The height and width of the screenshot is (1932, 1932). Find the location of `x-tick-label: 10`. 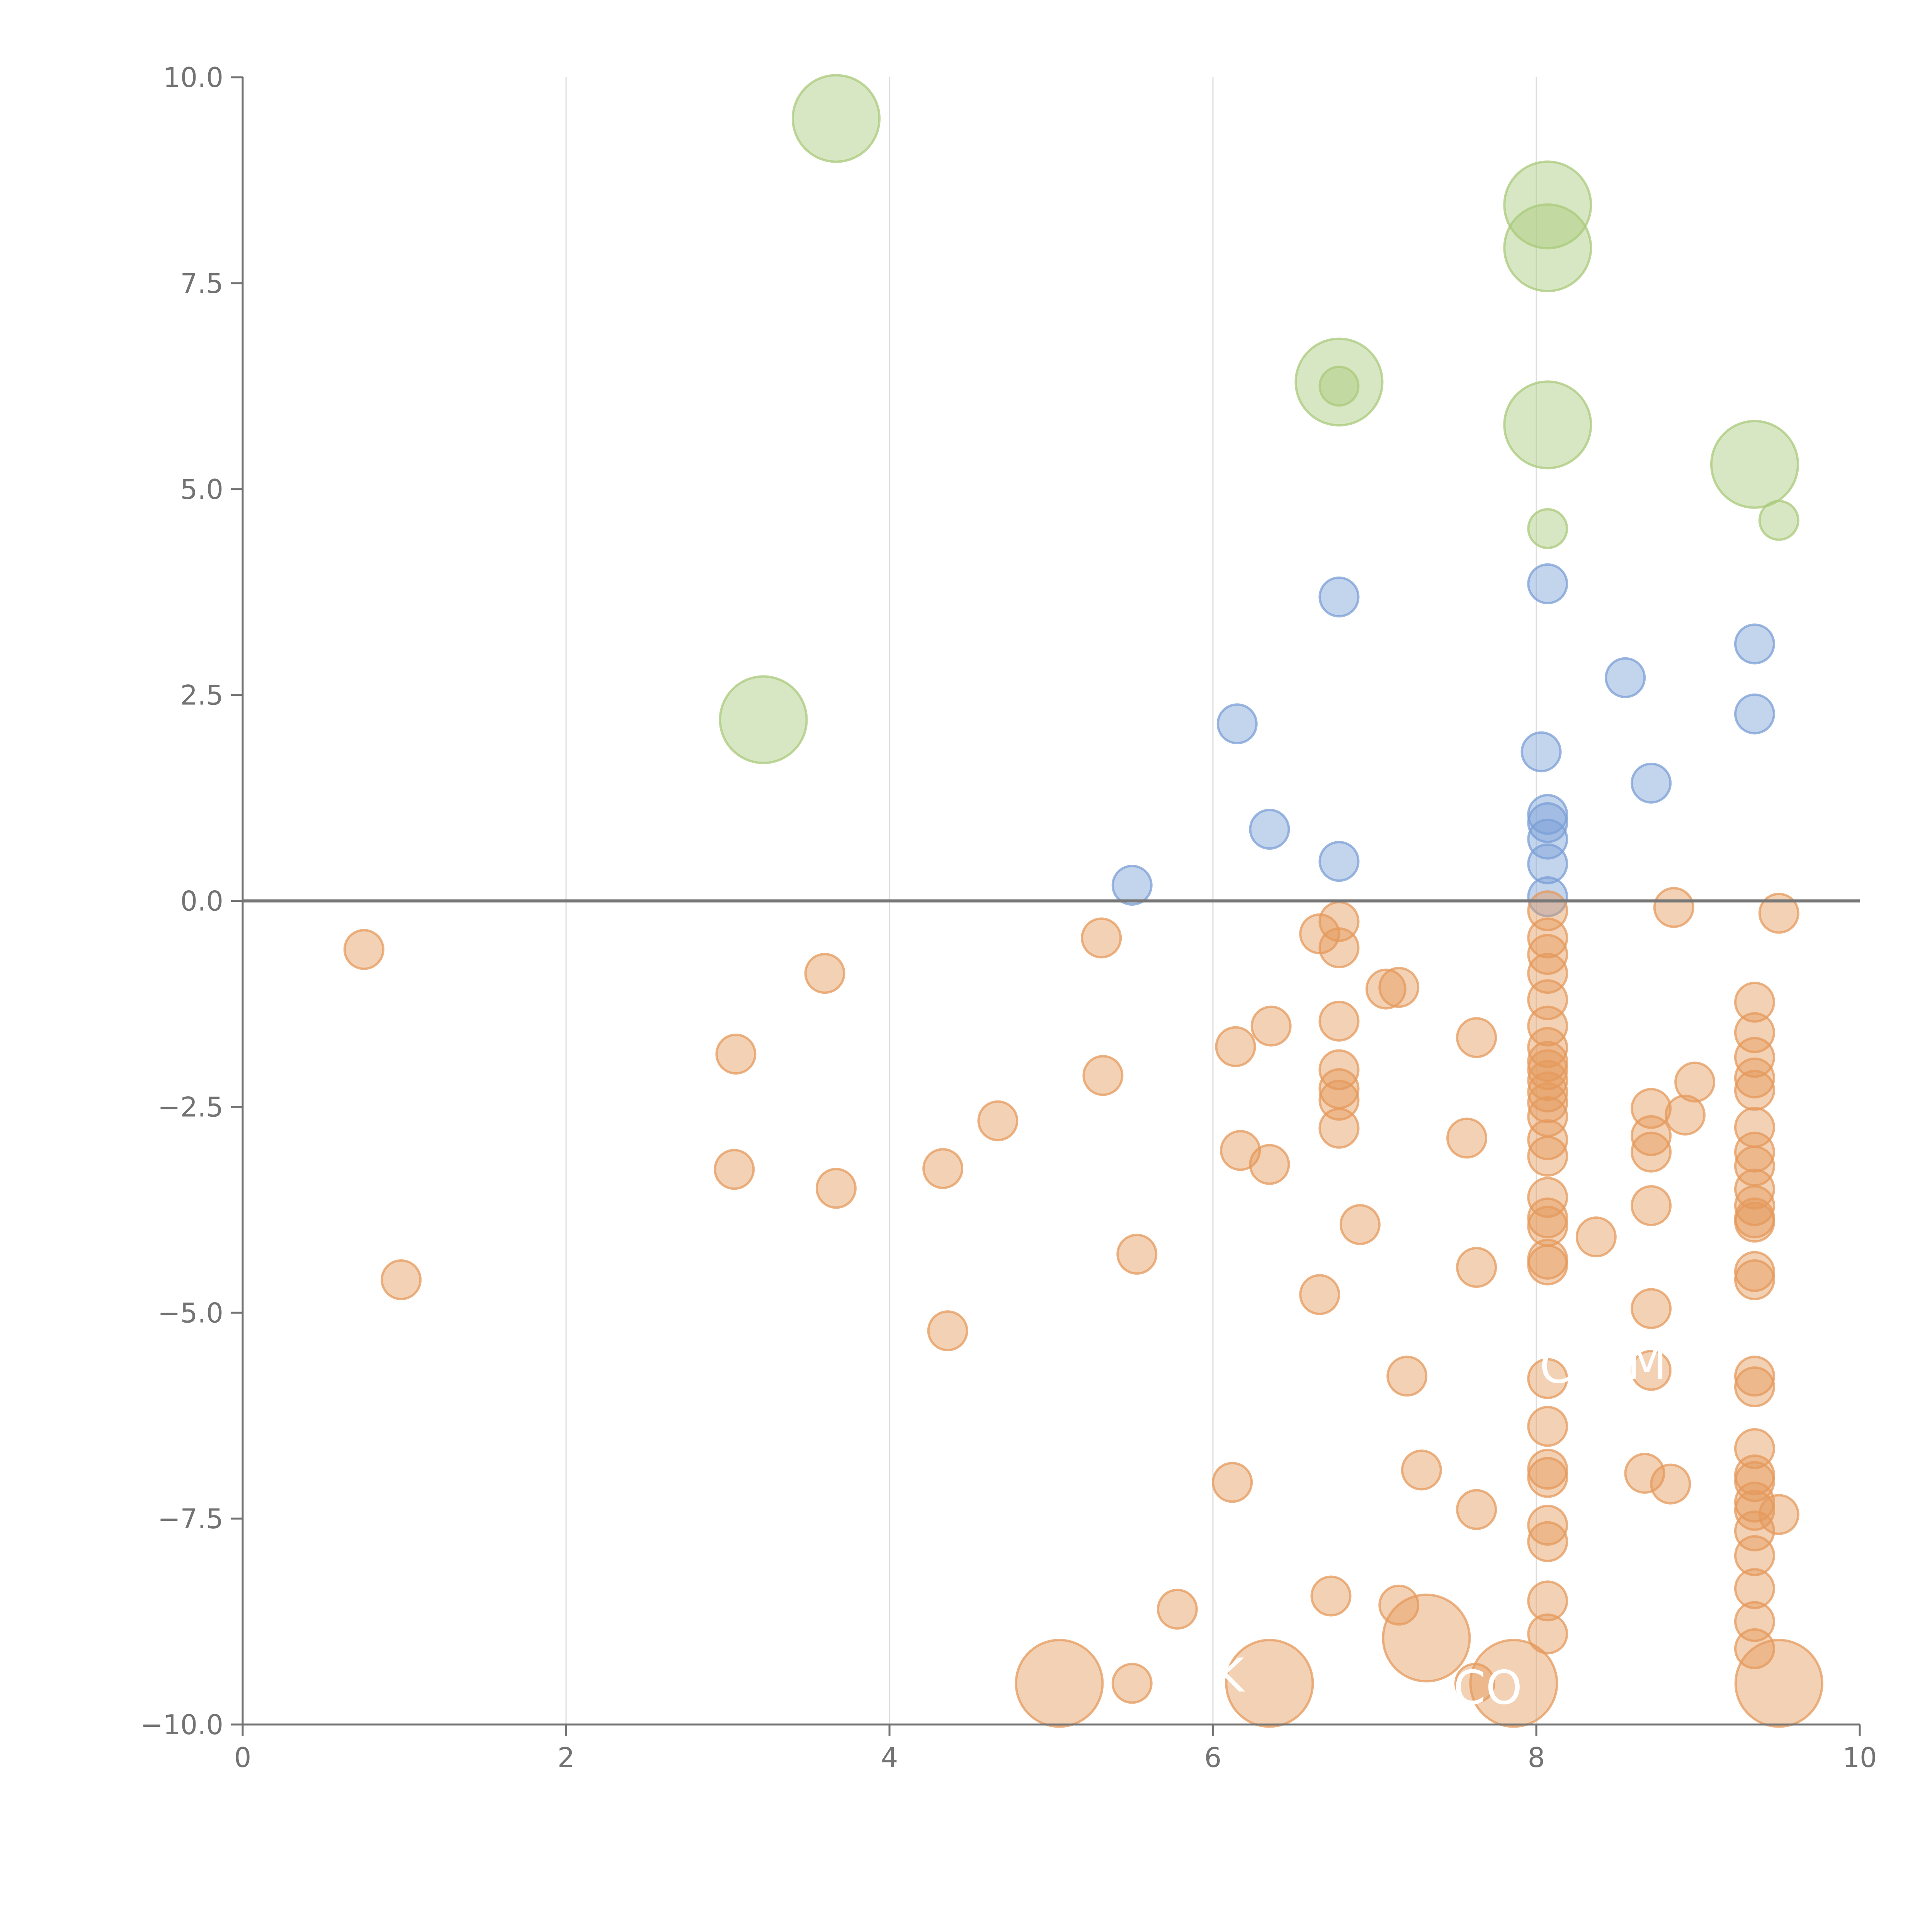

x-tick-label: 10 is located at coordinates (1859, 1758).